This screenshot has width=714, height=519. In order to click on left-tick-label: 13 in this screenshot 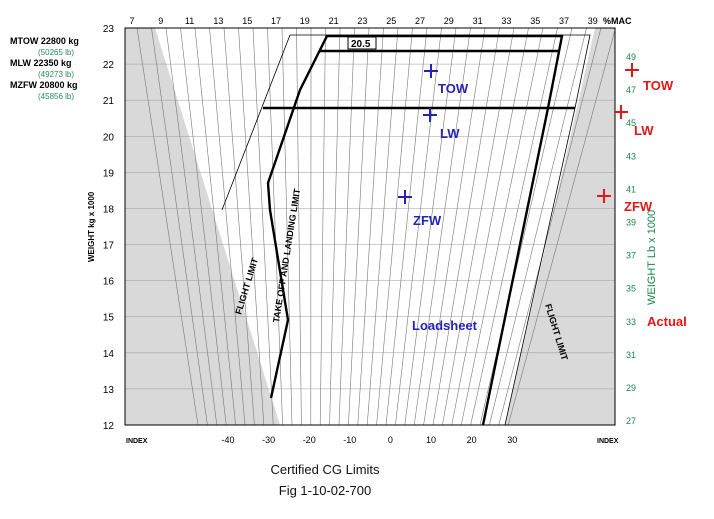, I will do `click(109, 390)`.